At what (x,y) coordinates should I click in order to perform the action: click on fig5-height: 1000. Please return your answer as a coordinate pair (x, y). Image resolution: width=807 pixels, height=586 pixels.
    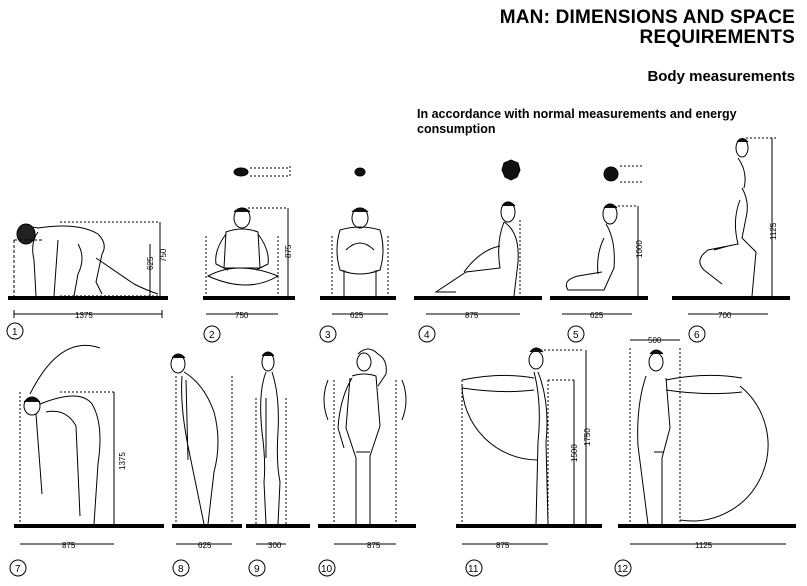
    Looking at the image, I should click on (639, 249).